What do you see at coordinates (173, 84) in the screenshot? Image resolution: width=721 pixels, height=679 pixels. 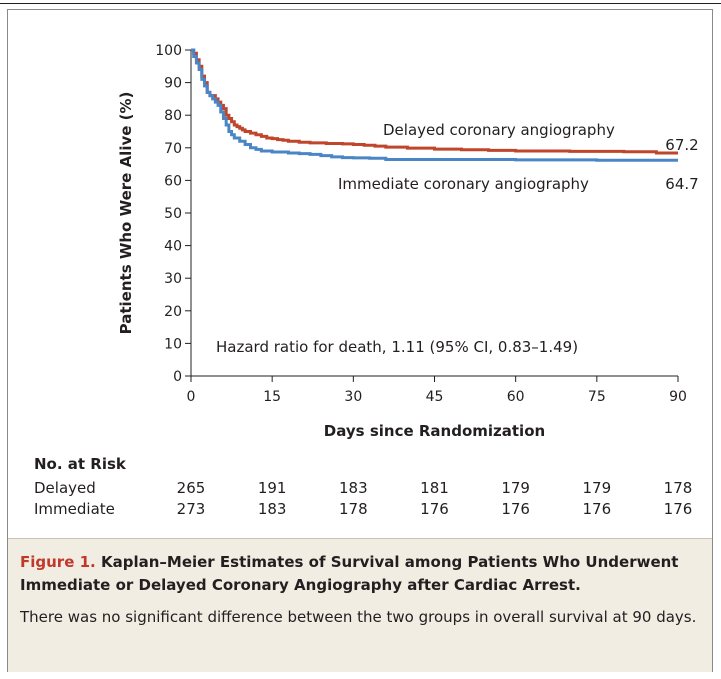 I see `y-tick-label: 90` at bounding box center [173, 84].